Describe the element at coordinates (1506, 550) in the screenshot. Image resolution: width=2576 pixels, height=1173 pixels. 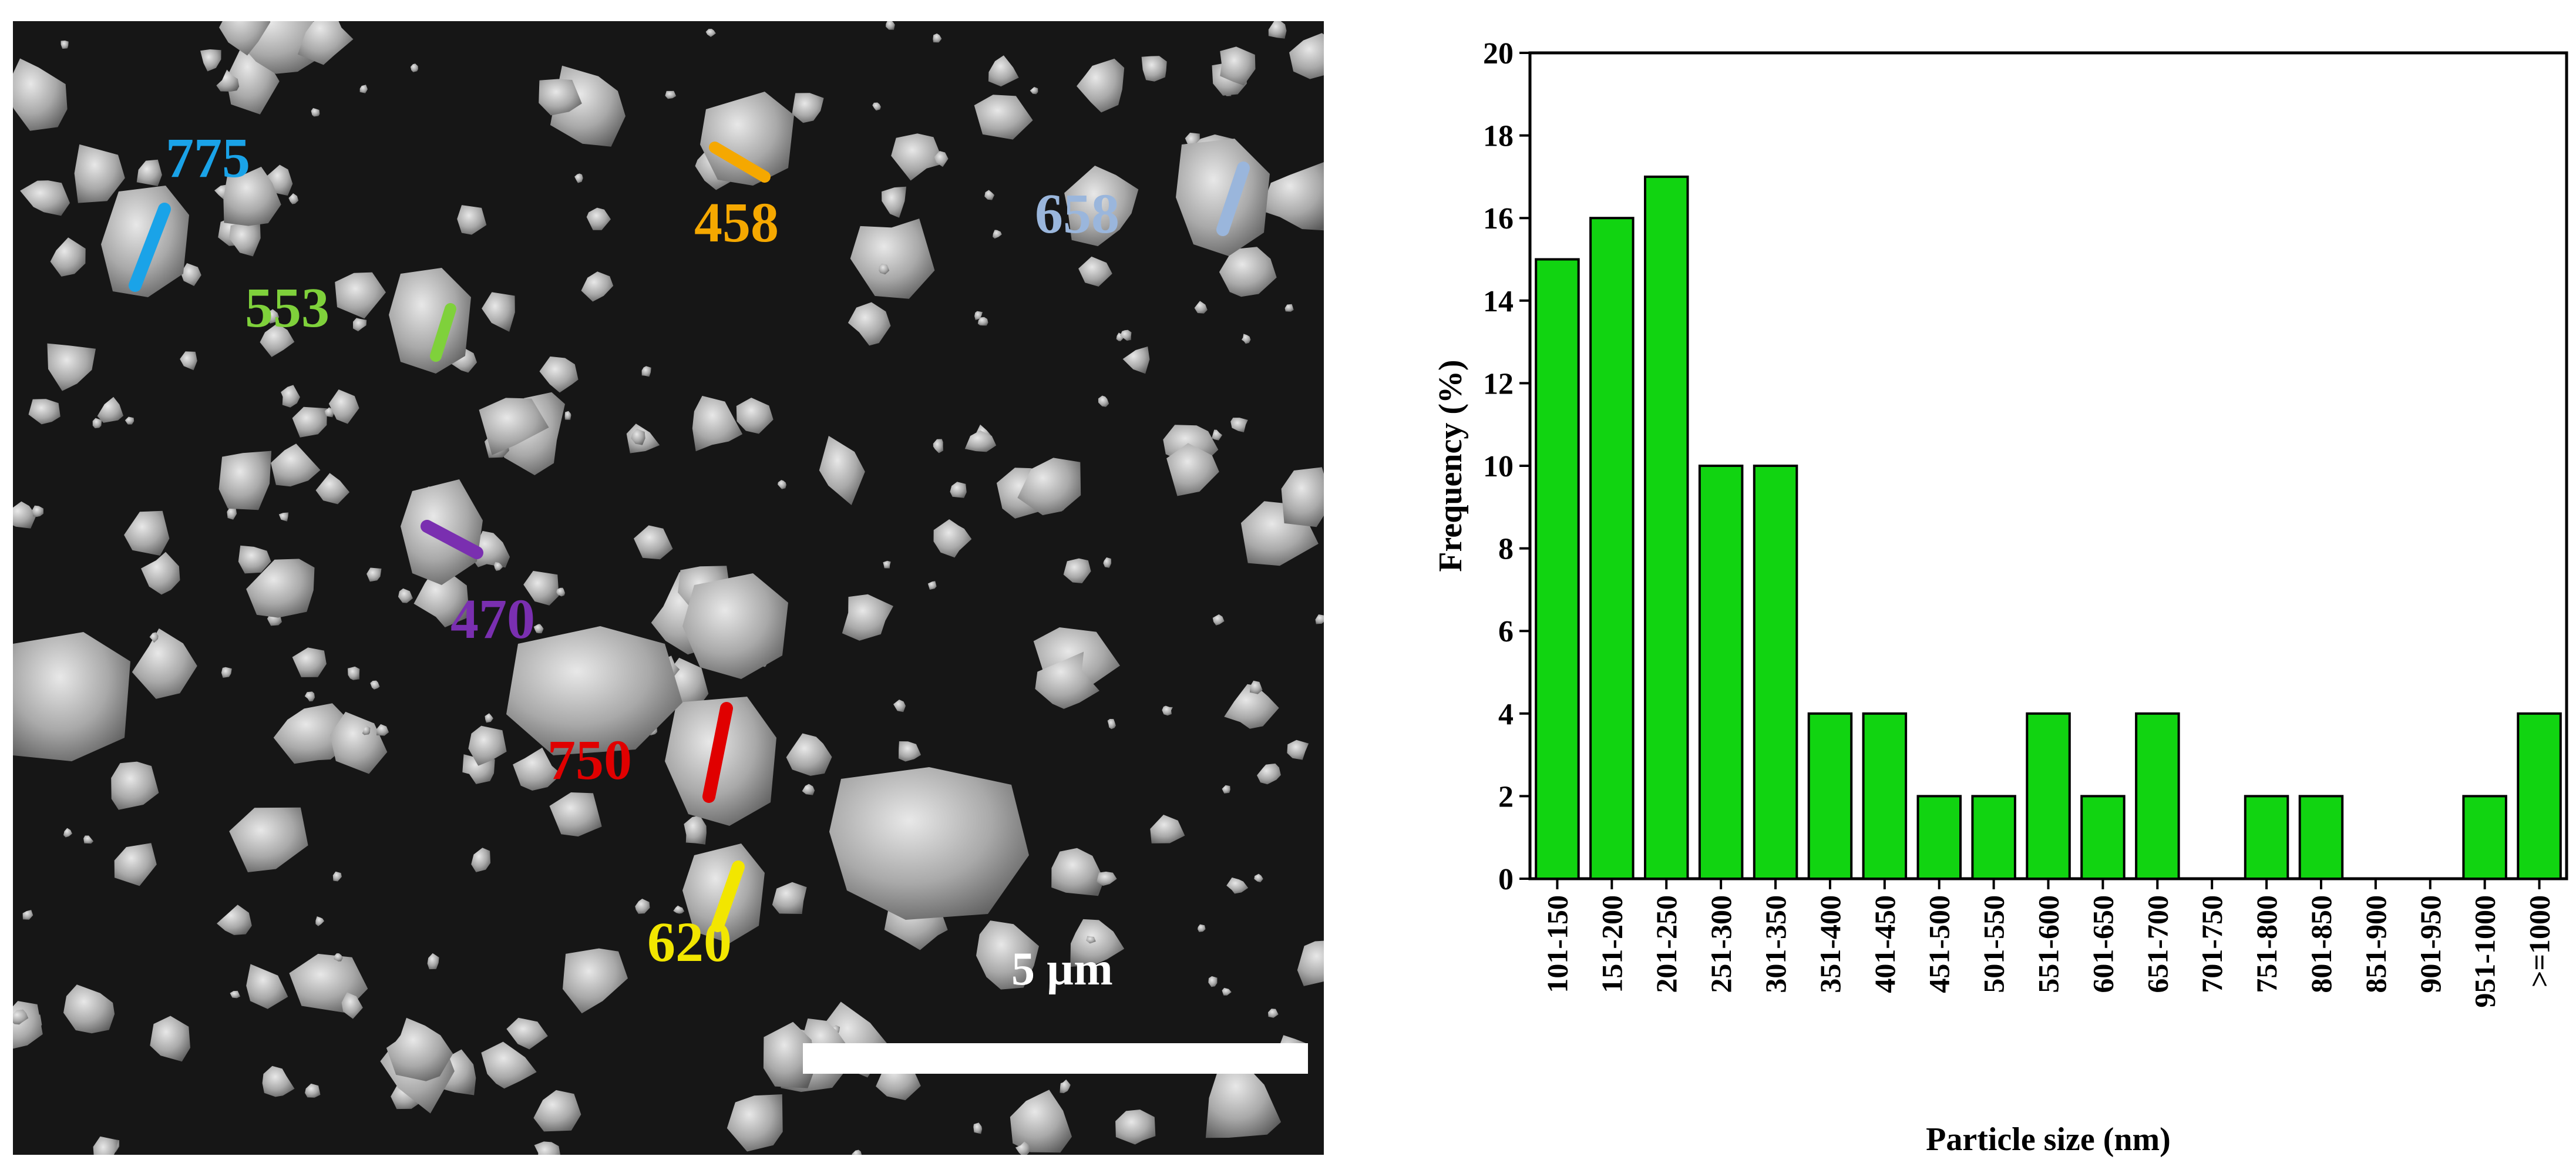
I see `y-tick-label: 8` at that location.